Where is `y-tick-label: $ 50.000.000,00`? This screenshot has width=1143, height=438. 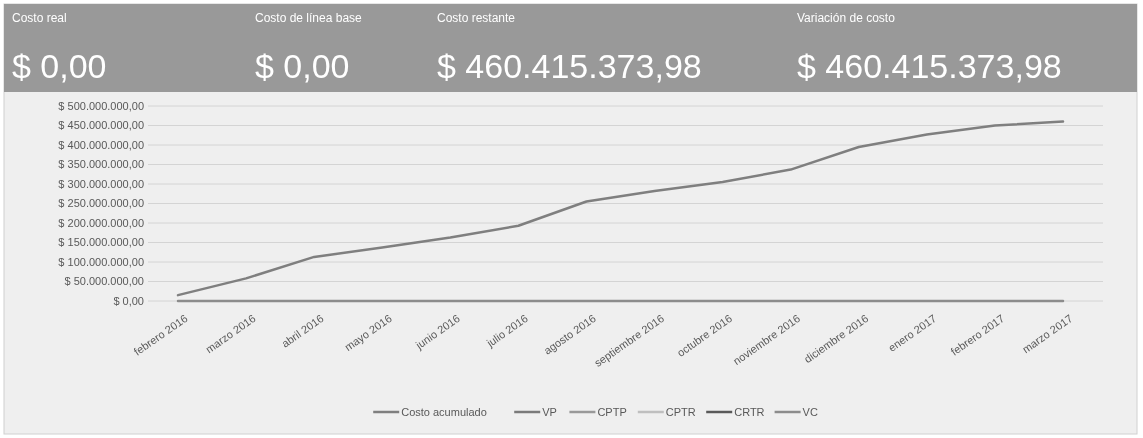 y-tick-label: $ 50.000.000,00 is located at coordinates (104, 281).